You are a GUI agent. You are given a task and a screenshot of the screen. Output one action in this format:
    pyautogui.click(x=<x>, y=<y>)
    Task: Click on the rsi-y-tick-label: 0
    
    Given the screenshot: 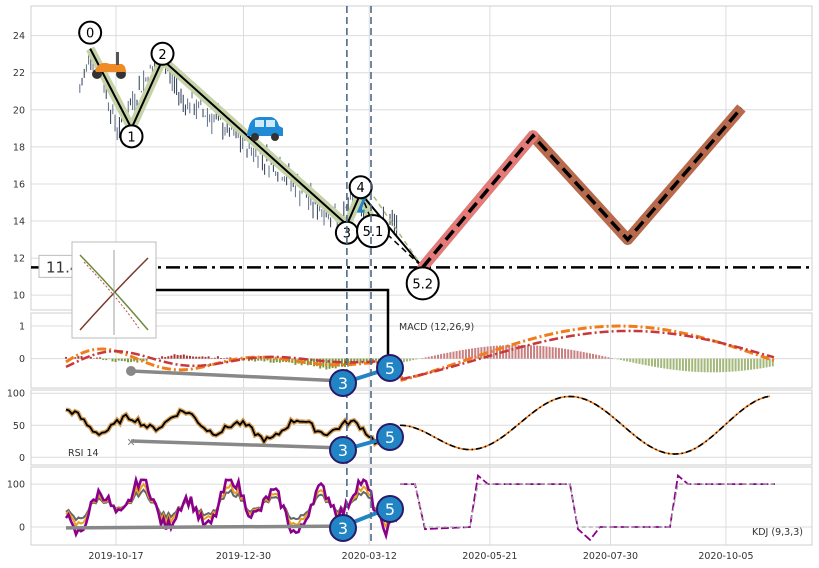 What is the action you would take?
    pyautogui.click(x=22, y=458)
    